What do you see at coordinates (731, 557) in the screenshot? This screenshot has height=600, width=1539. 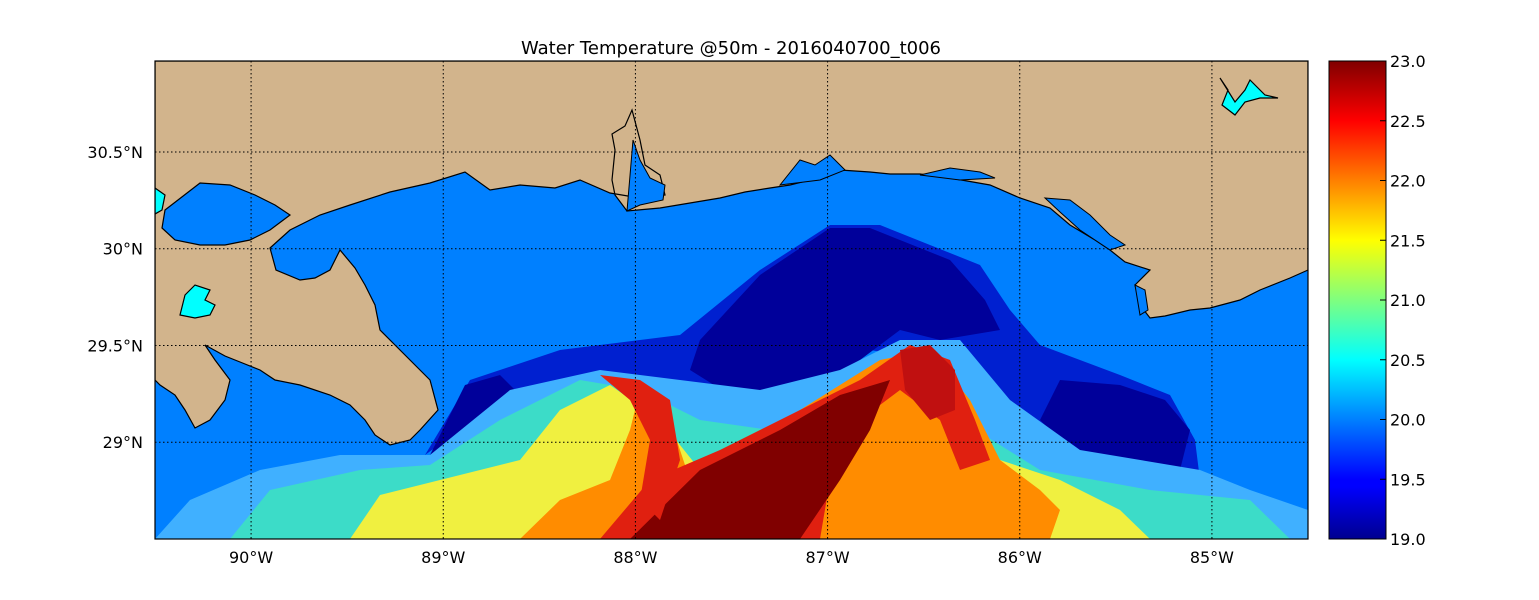 I see `longitude-tick-labels: 90°W 89°W 88°W 87°W 86°W 85°W` at bounding box center [731, 557].